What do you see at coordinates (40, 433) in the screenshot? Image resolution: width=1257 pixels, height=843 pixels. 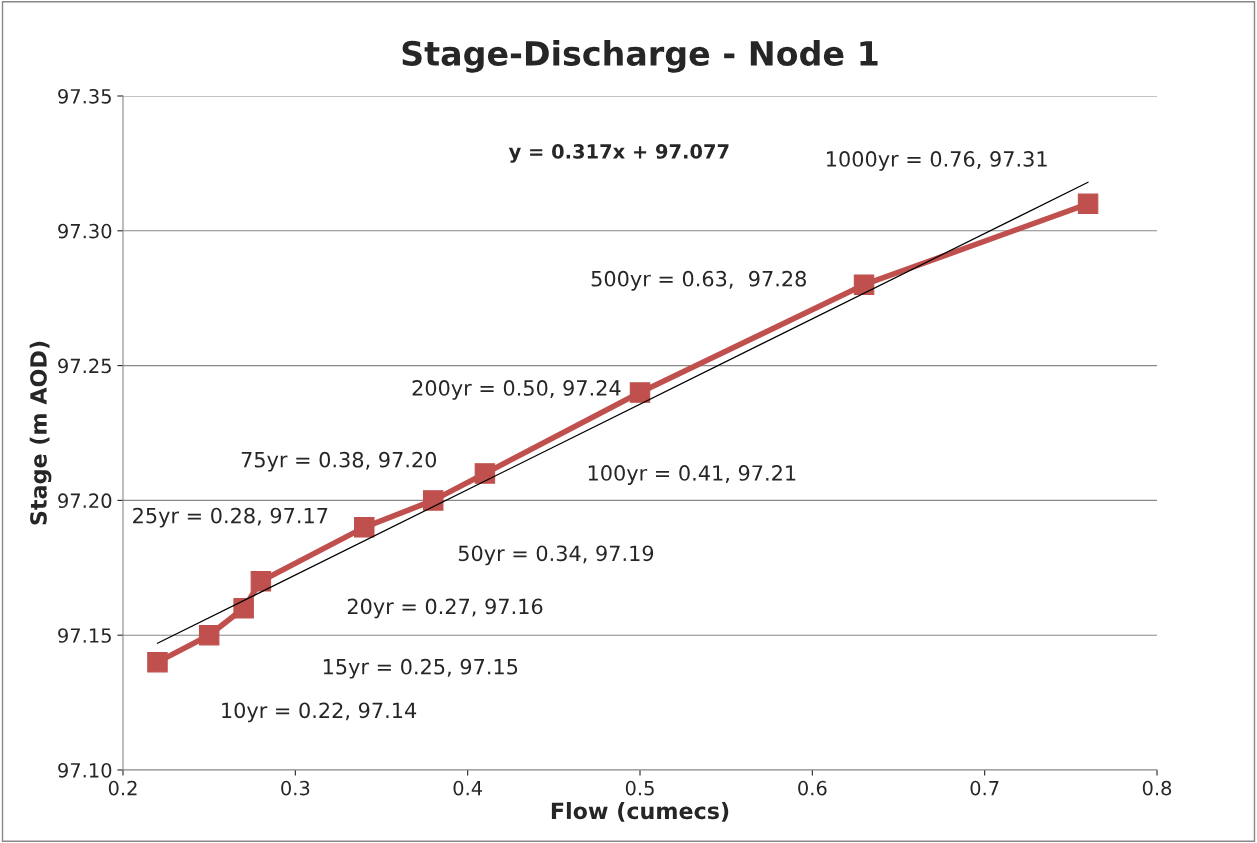 I see `y-axis-title: Stage (m AOD)` at bounding box center [40, 433].